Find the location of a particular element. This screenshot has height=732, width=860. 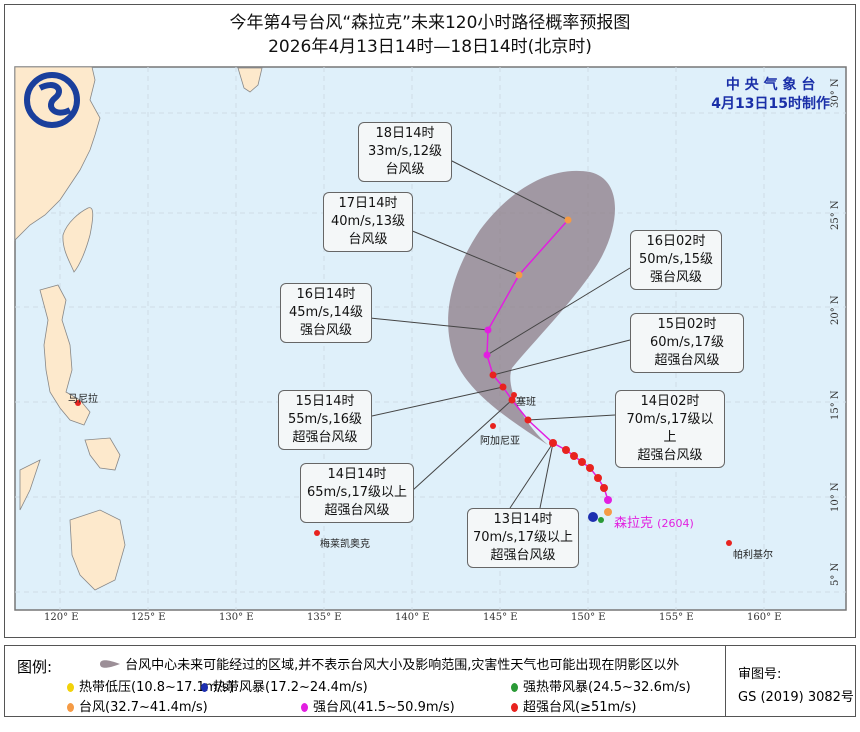

callout-leaders is located at coordinates (496, 334).